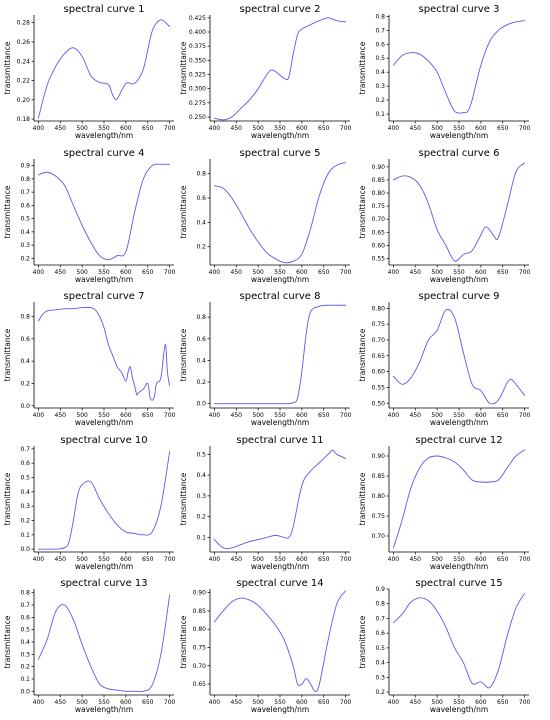 The height and width of the screenshot is (720, 550). Describe the element at coordinates (25, 605) in the screenshot. I see `y-tick-label: 0.7` at that location.